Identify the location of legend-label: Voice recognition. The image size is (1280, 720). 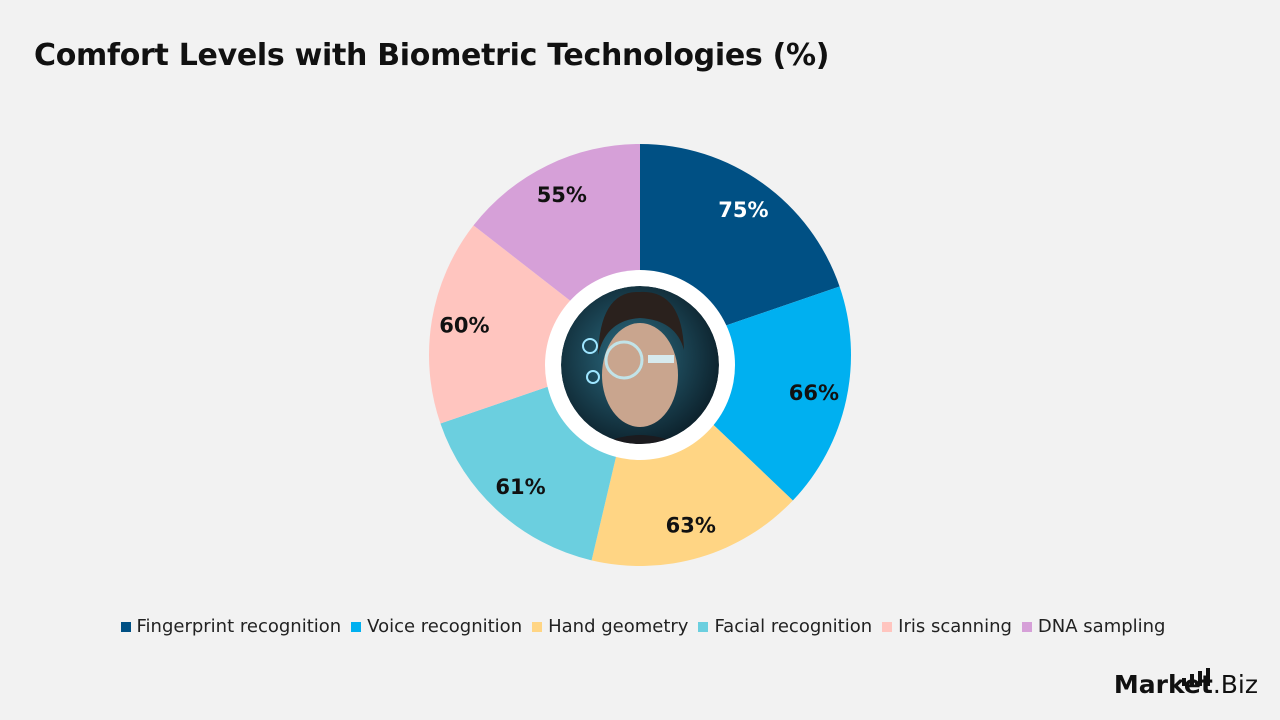
(445, 626).